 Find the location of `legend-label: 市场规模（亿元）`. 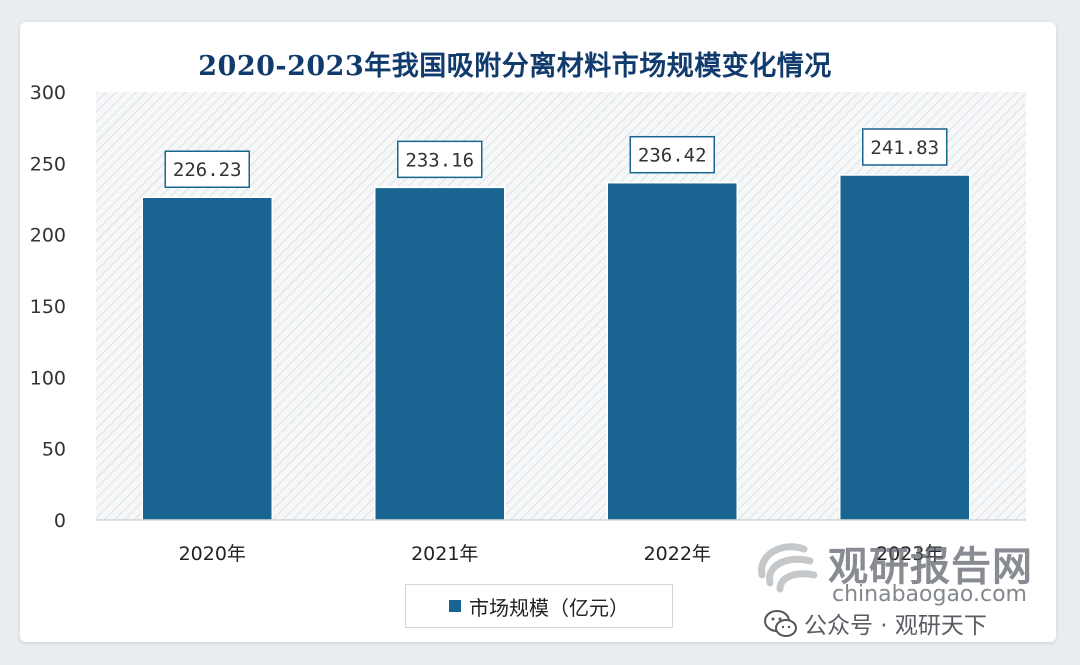

legend-label: 市场规模（亿元） is located at coordinates (549, 607).